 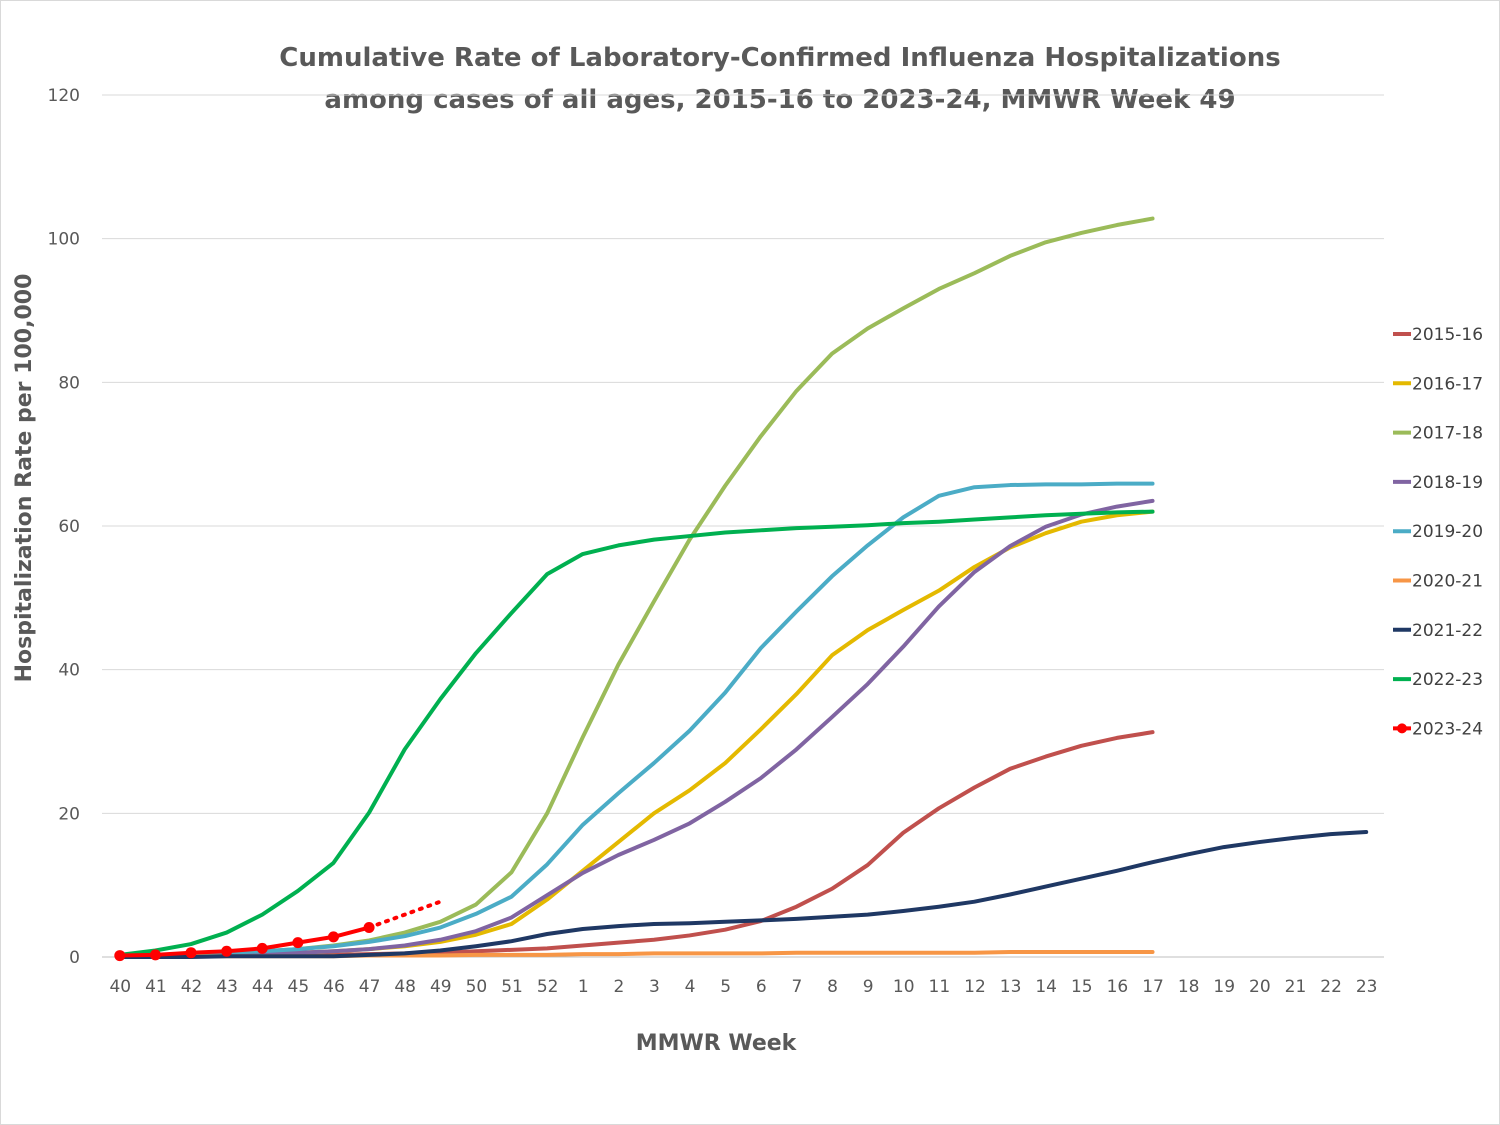 What do you see at coordinates (512, 987) in the screenshot?
I see `x-tick-label: 51` at bounding box center [512, 987].